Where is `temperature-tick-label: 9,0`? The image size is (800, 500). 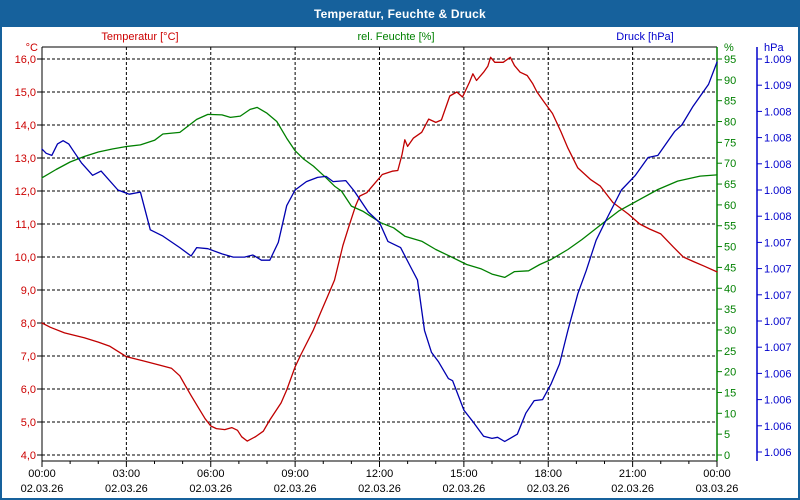 temperature-tick-label: 9,0 is located at coordinates (28, 291).